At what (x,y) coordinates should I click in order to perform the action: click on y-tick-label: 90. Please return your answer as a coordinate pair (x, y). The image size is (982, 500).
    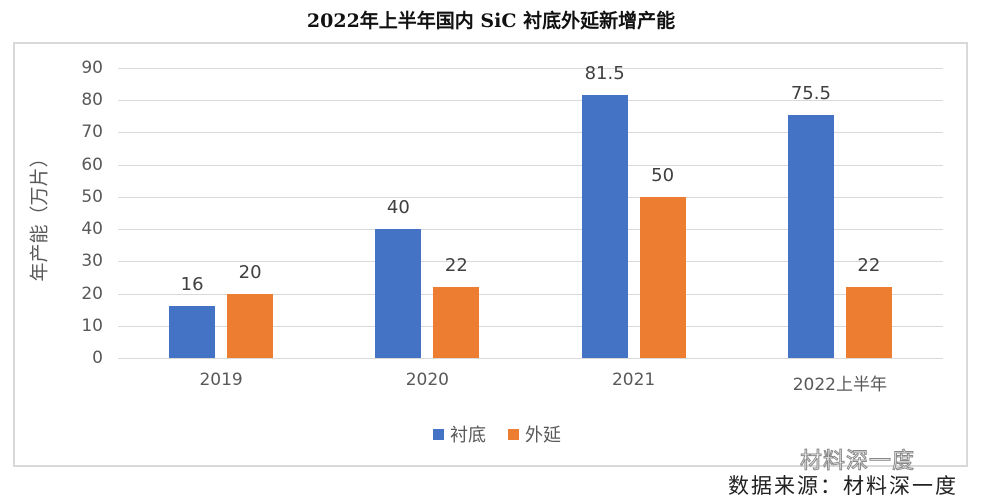
    Looking at the image, I should click on (92, 68).